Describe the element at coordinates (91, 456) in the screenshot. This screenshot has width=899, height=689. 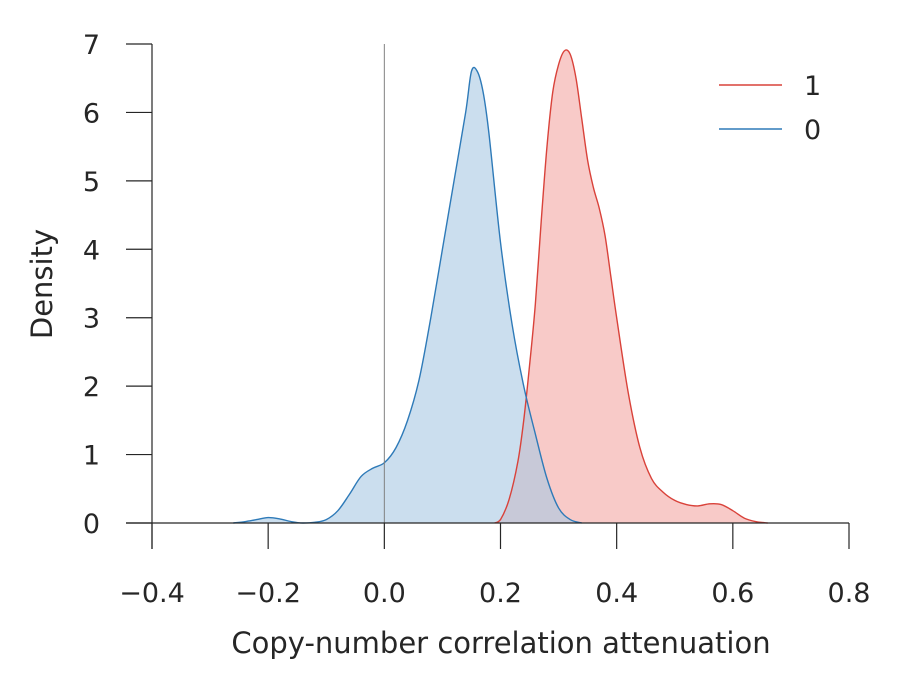
I see `y-tick-label: 1` at that location.